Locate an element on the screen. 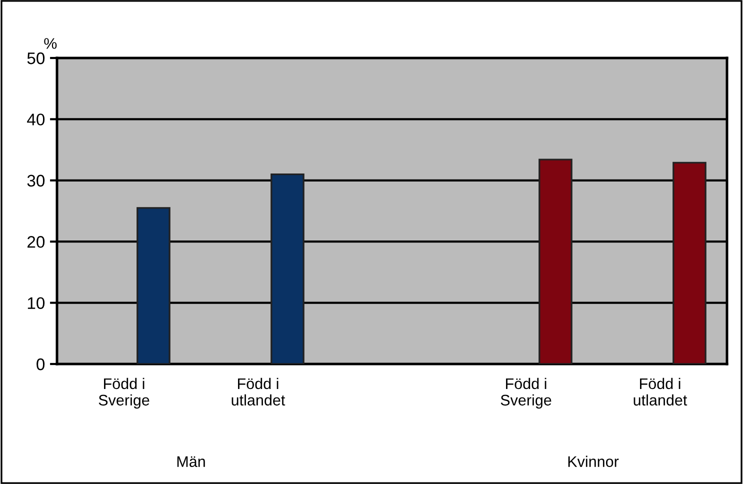 The height and width of the screenshot is (484, 743). text: Män is located at coordinates (191, 462).